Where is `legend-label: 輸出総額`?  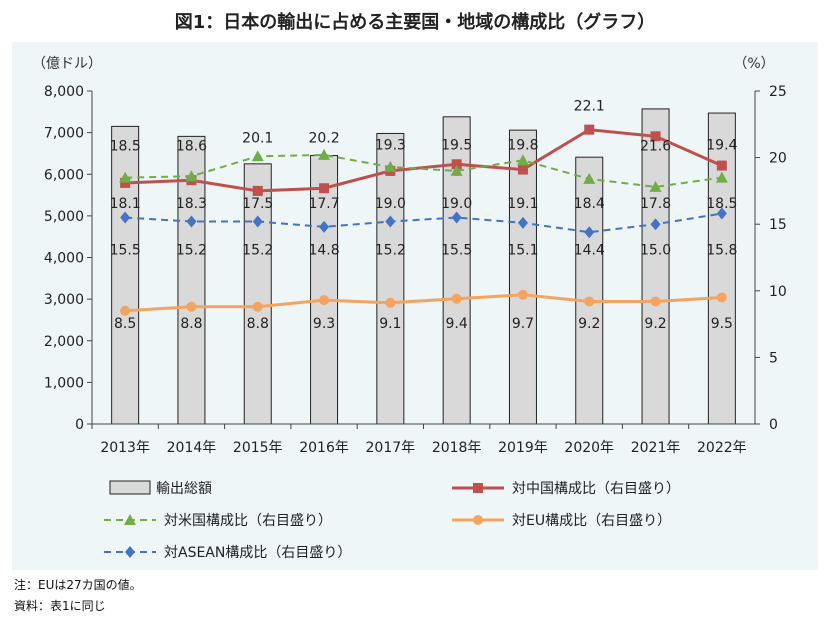
legend-label: 輸出総額 is located at coordinates (184, 489).